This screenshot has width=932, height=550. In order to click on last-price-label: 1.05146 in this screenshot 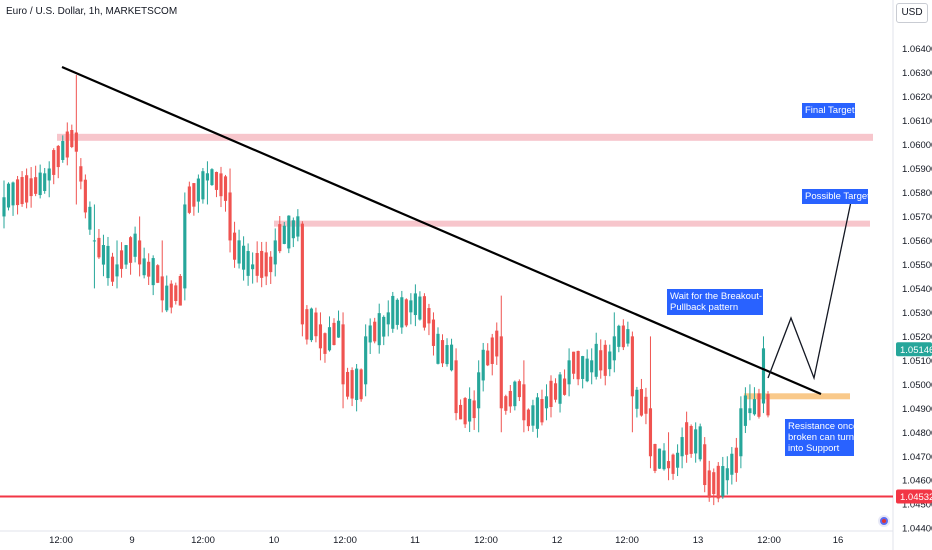, I will do `click(916, 350)`.